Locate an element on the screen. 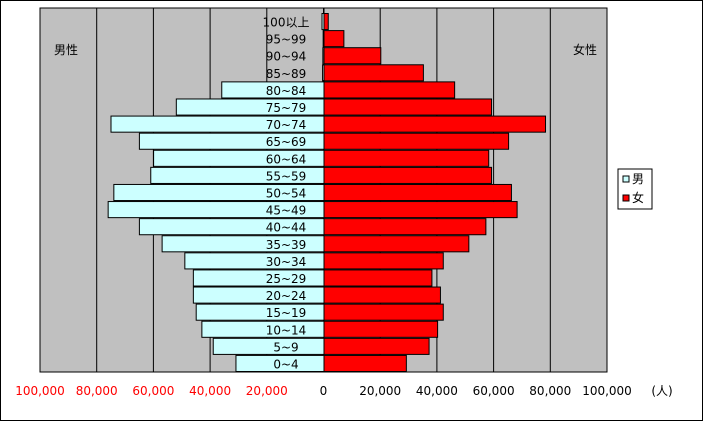 The height and width of the screenshot is (425, 703). age-group-label: 20~24 is located at coordinates (286, 296).